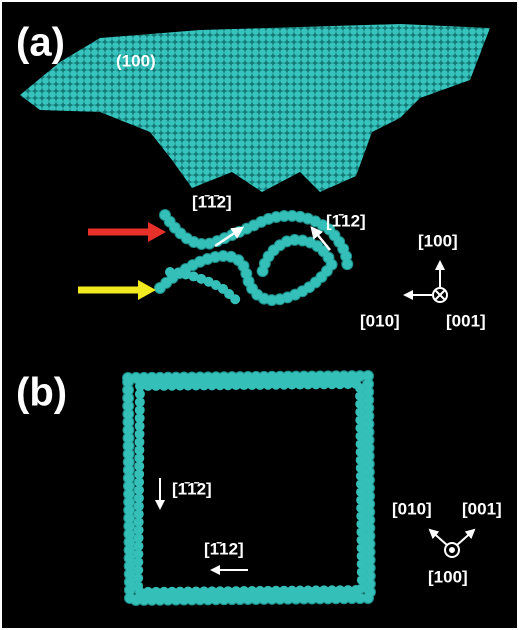  I want to click on red-arrow-head, so click(157, 232).